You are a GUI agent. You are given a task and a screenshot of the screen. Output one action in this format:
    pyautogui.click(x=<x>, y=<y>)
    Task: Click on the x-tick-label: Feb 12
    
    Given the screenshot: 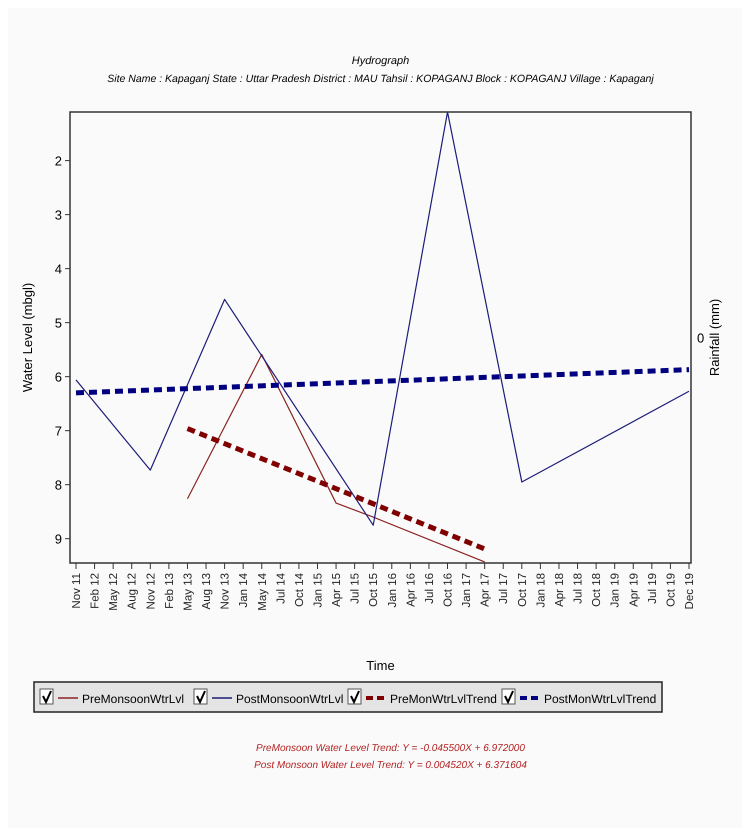 What is the action you would take?
    pyautogui.click(x=96, y=591)
    